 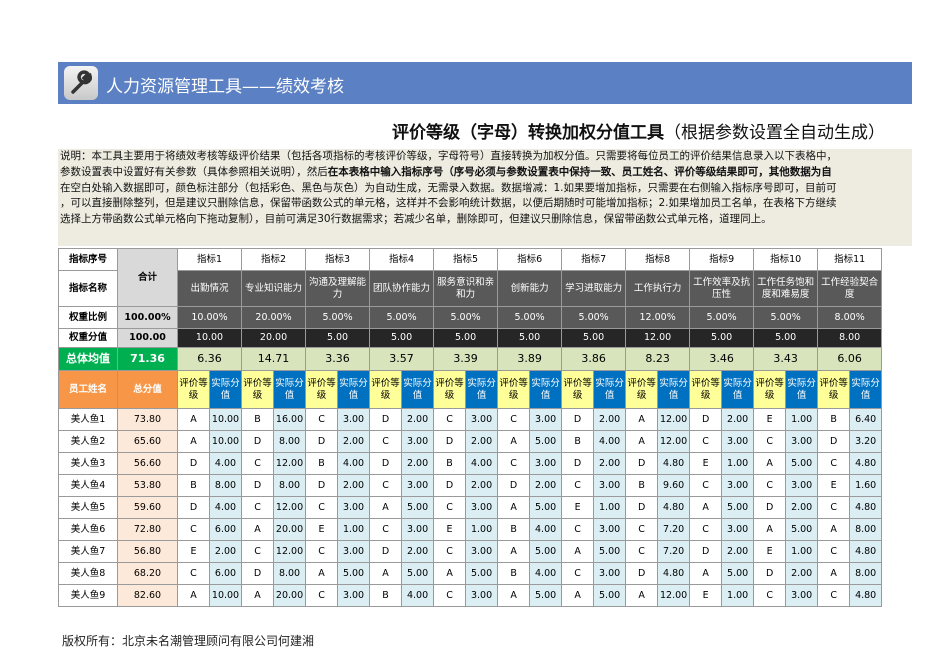 What do you see at coordinates (802, 463) in the screenshot?
I see `score: 5.00` at bounding box center [802, 463].